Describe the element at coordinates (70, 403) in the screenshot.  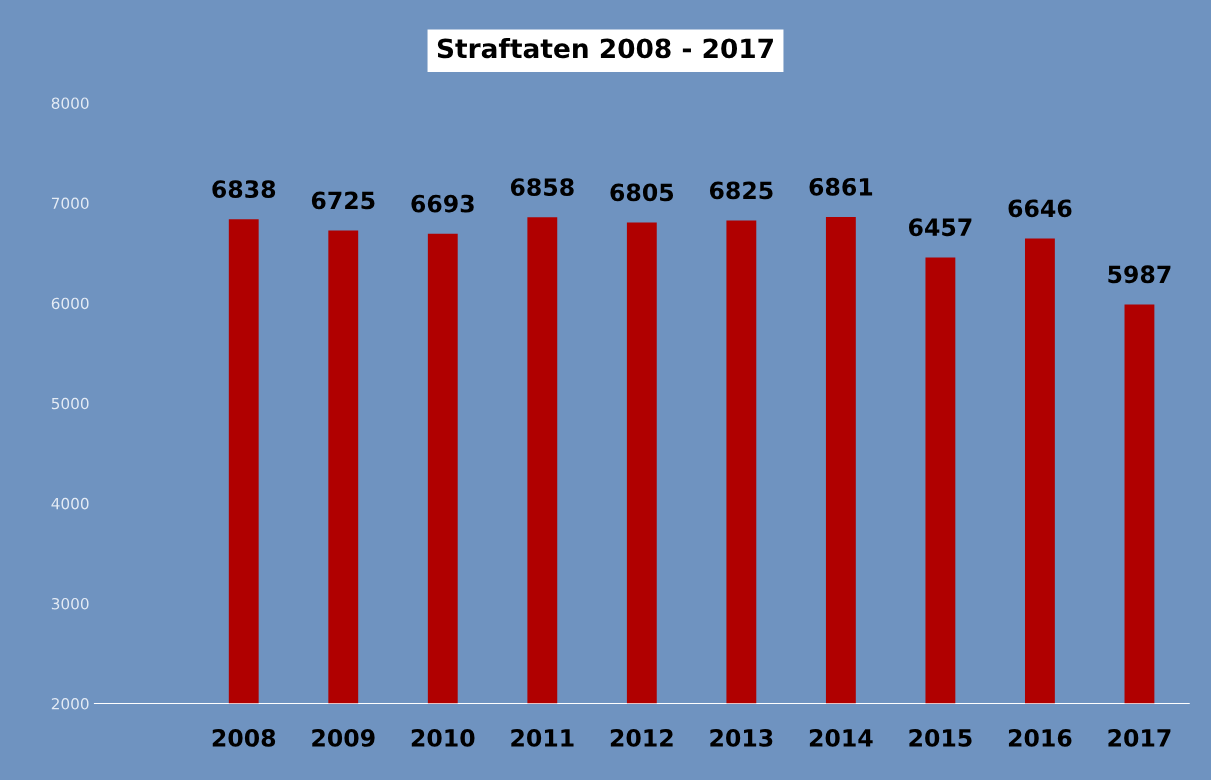
I see `y-tick-label: 5000` at that location.